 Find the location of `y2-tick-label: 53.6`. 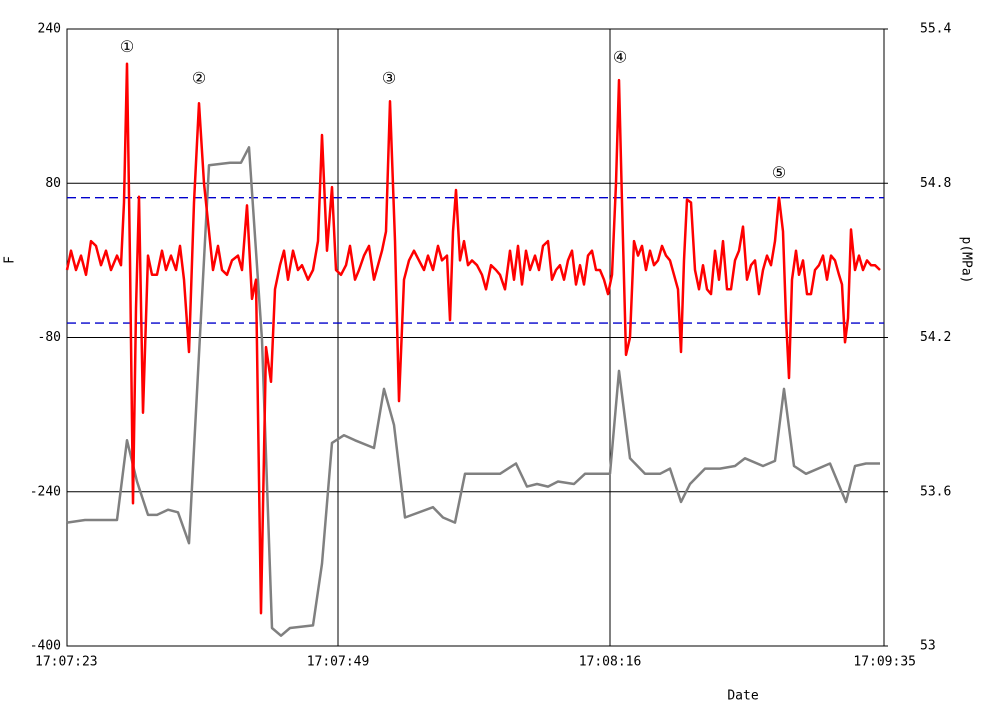

y2-tick-label: 53.6 is located at coordinates (935, 491).